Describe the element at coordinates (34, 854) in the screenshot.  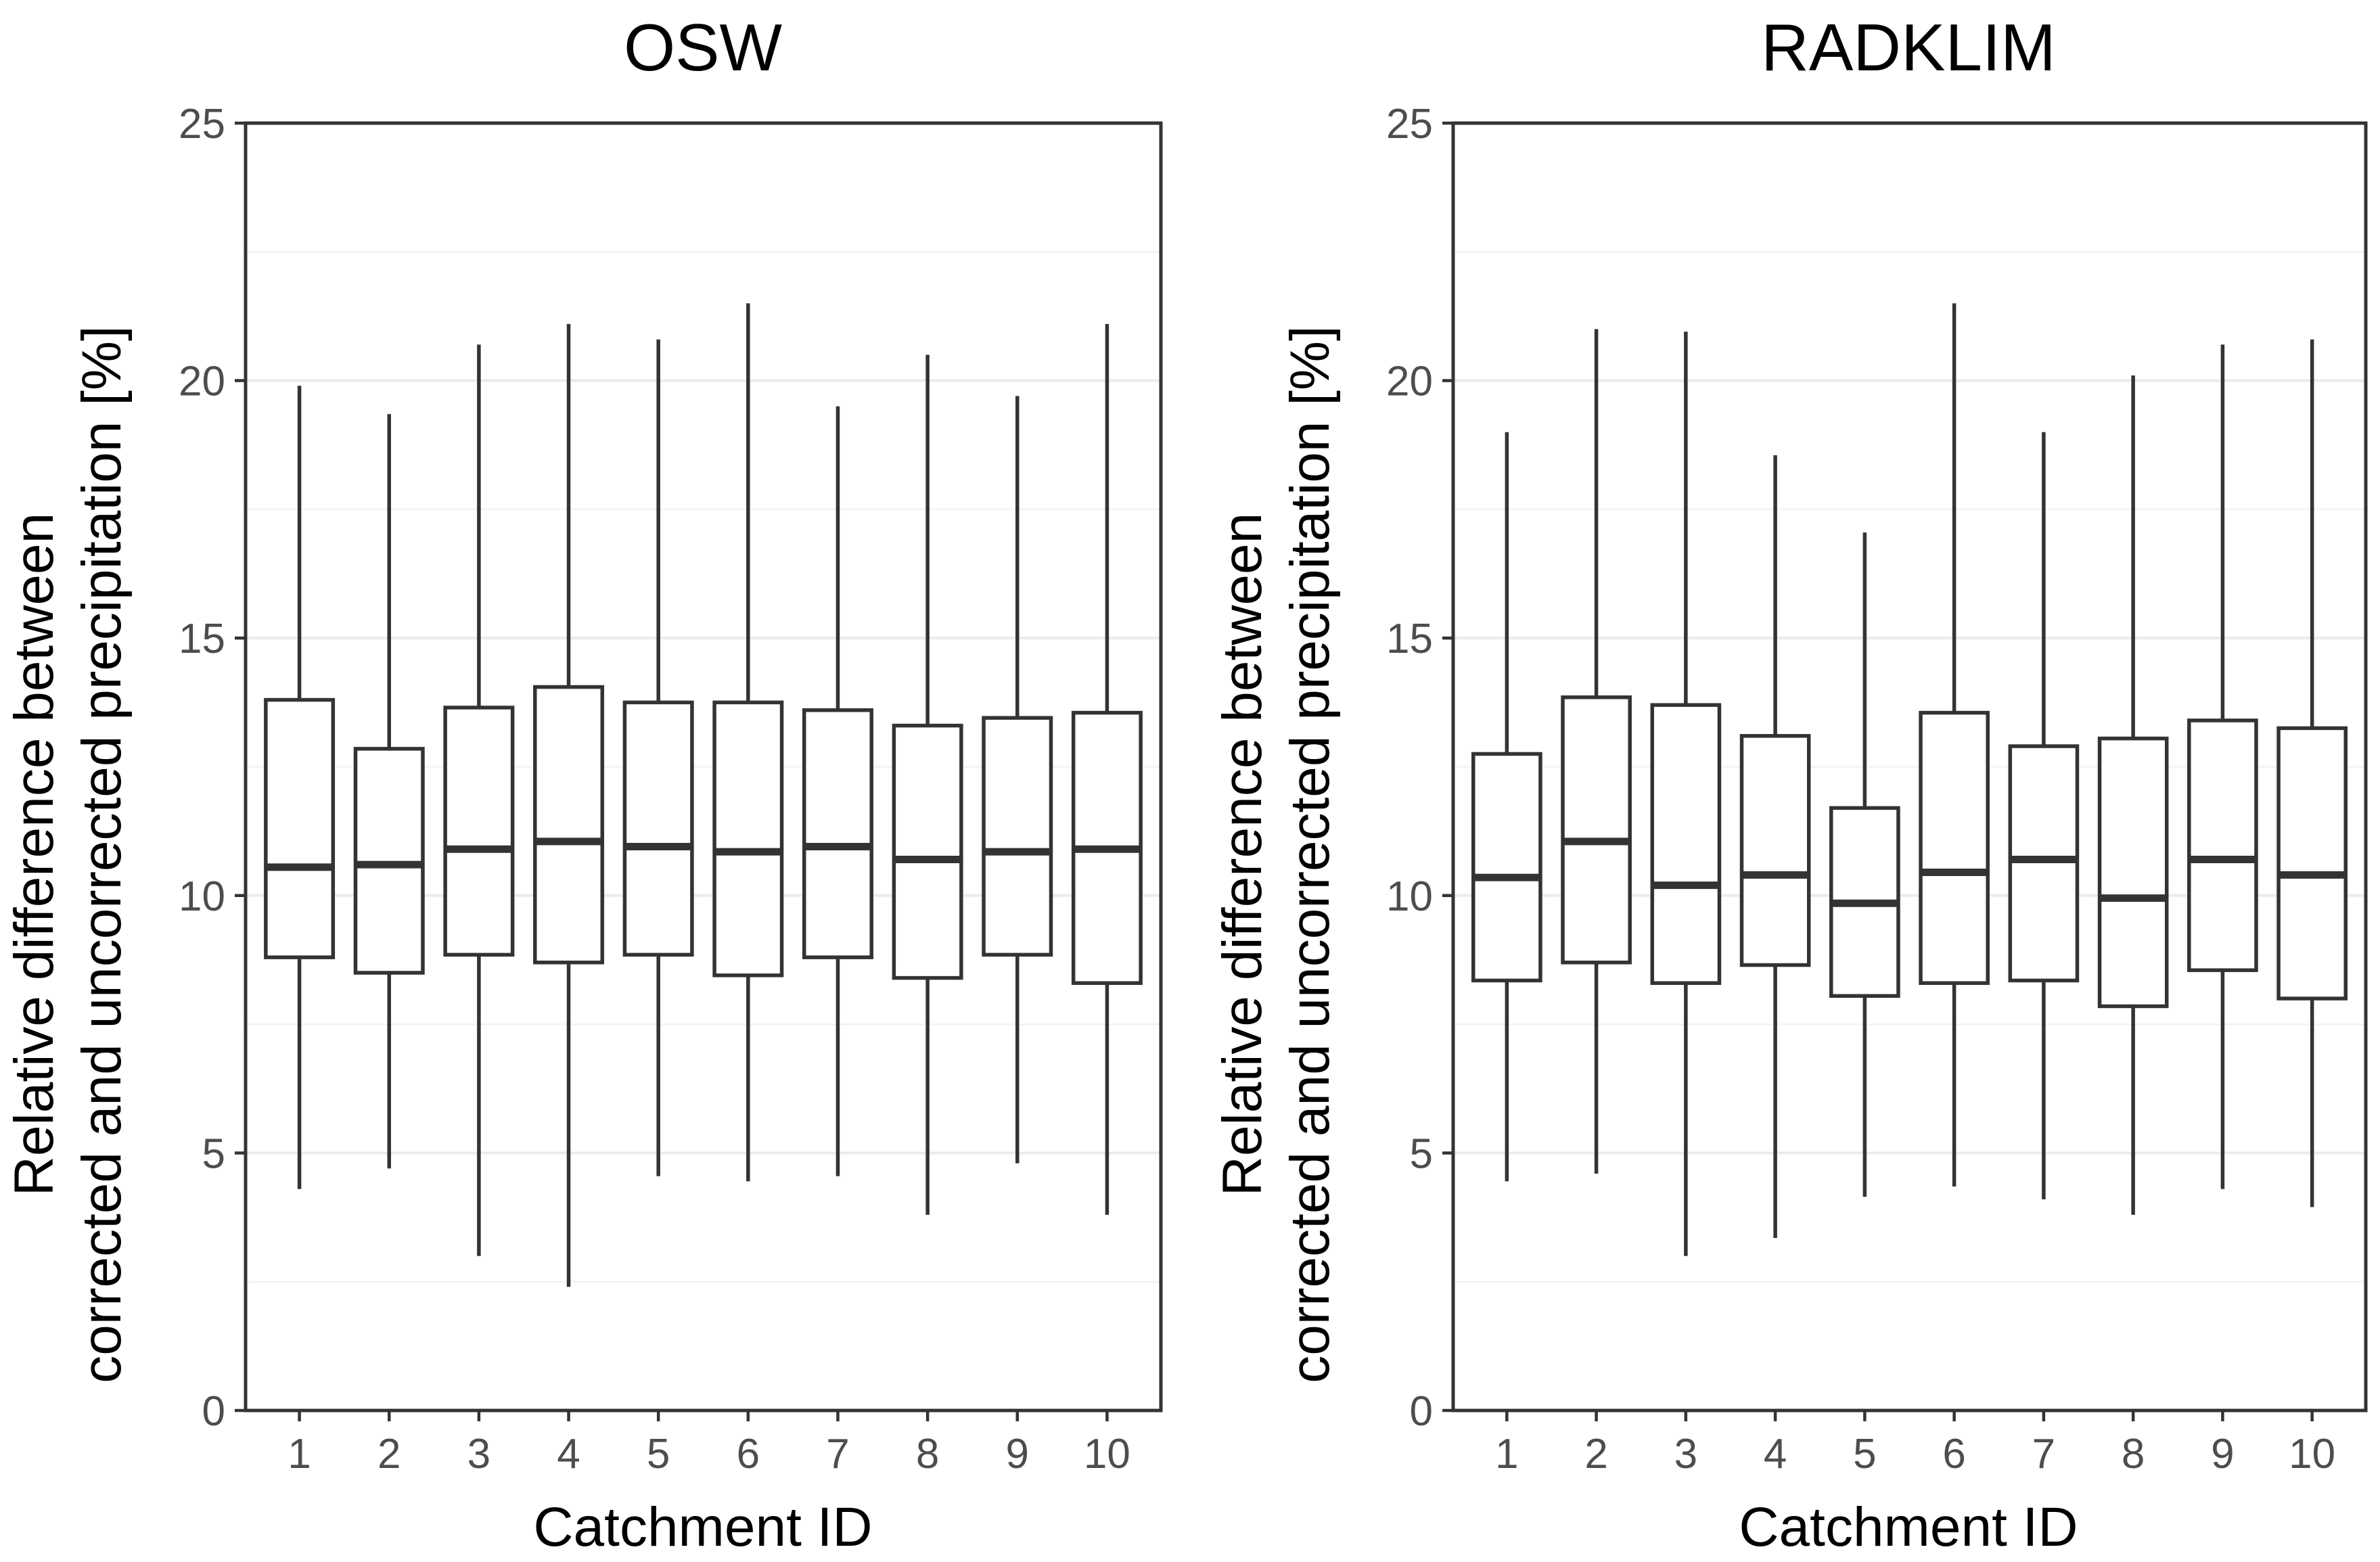
I see `y-axis-title-osw-line1: Relative difference between` at that location.